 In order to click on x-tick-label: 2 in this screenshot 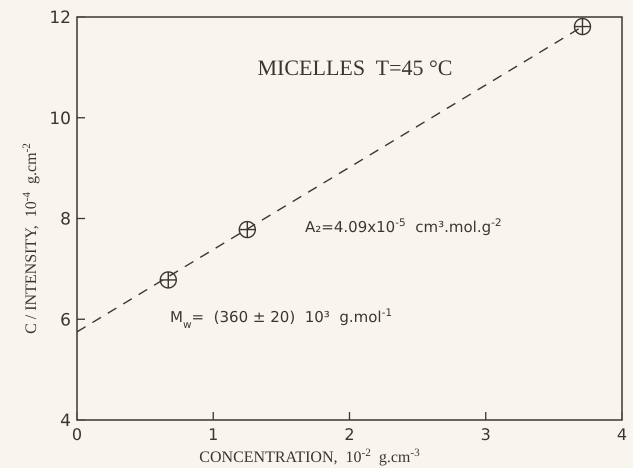, I will do `click(349, 434)`.